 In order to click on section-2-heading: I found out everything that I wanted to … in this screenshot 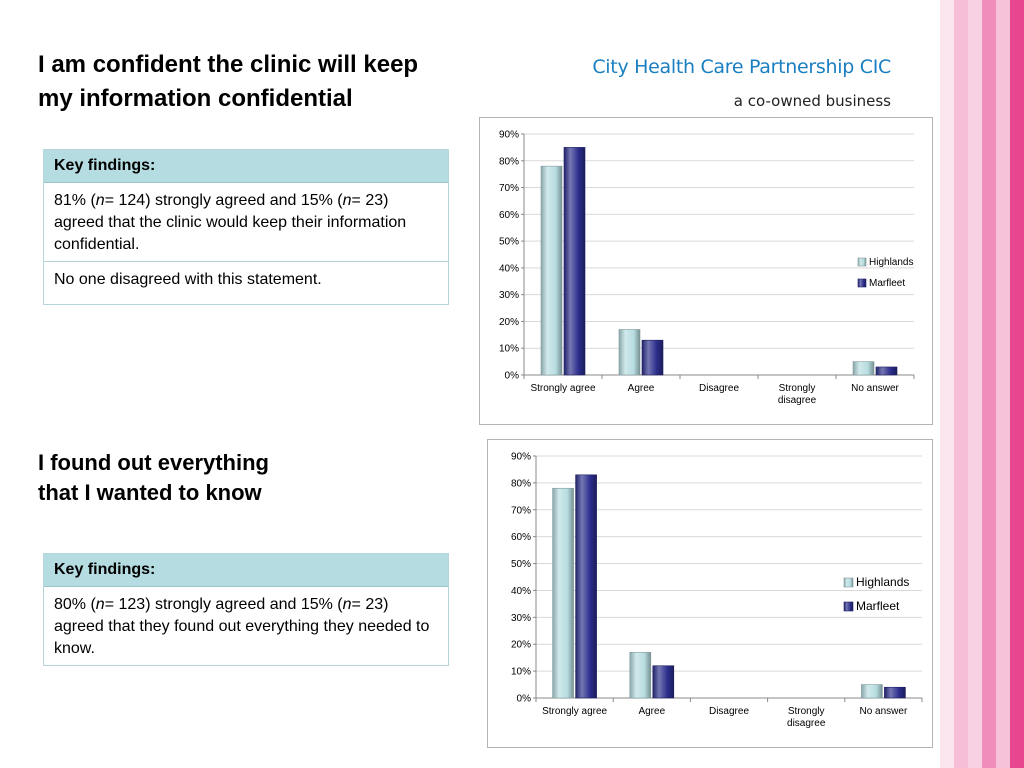, I will do `click(238, 478)`.